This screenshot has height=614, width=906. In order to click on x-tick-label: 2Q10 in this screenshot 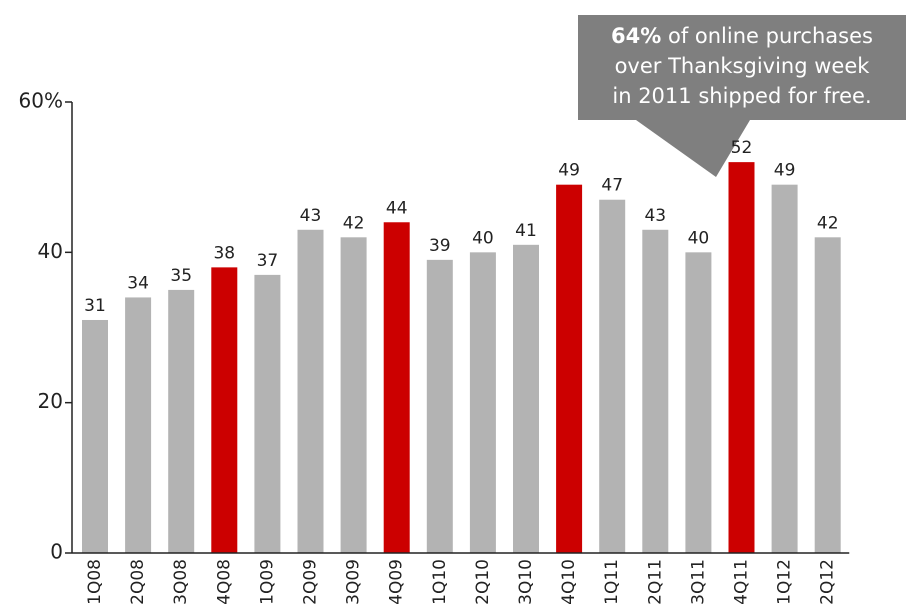, I will do `click(483, 582)`.